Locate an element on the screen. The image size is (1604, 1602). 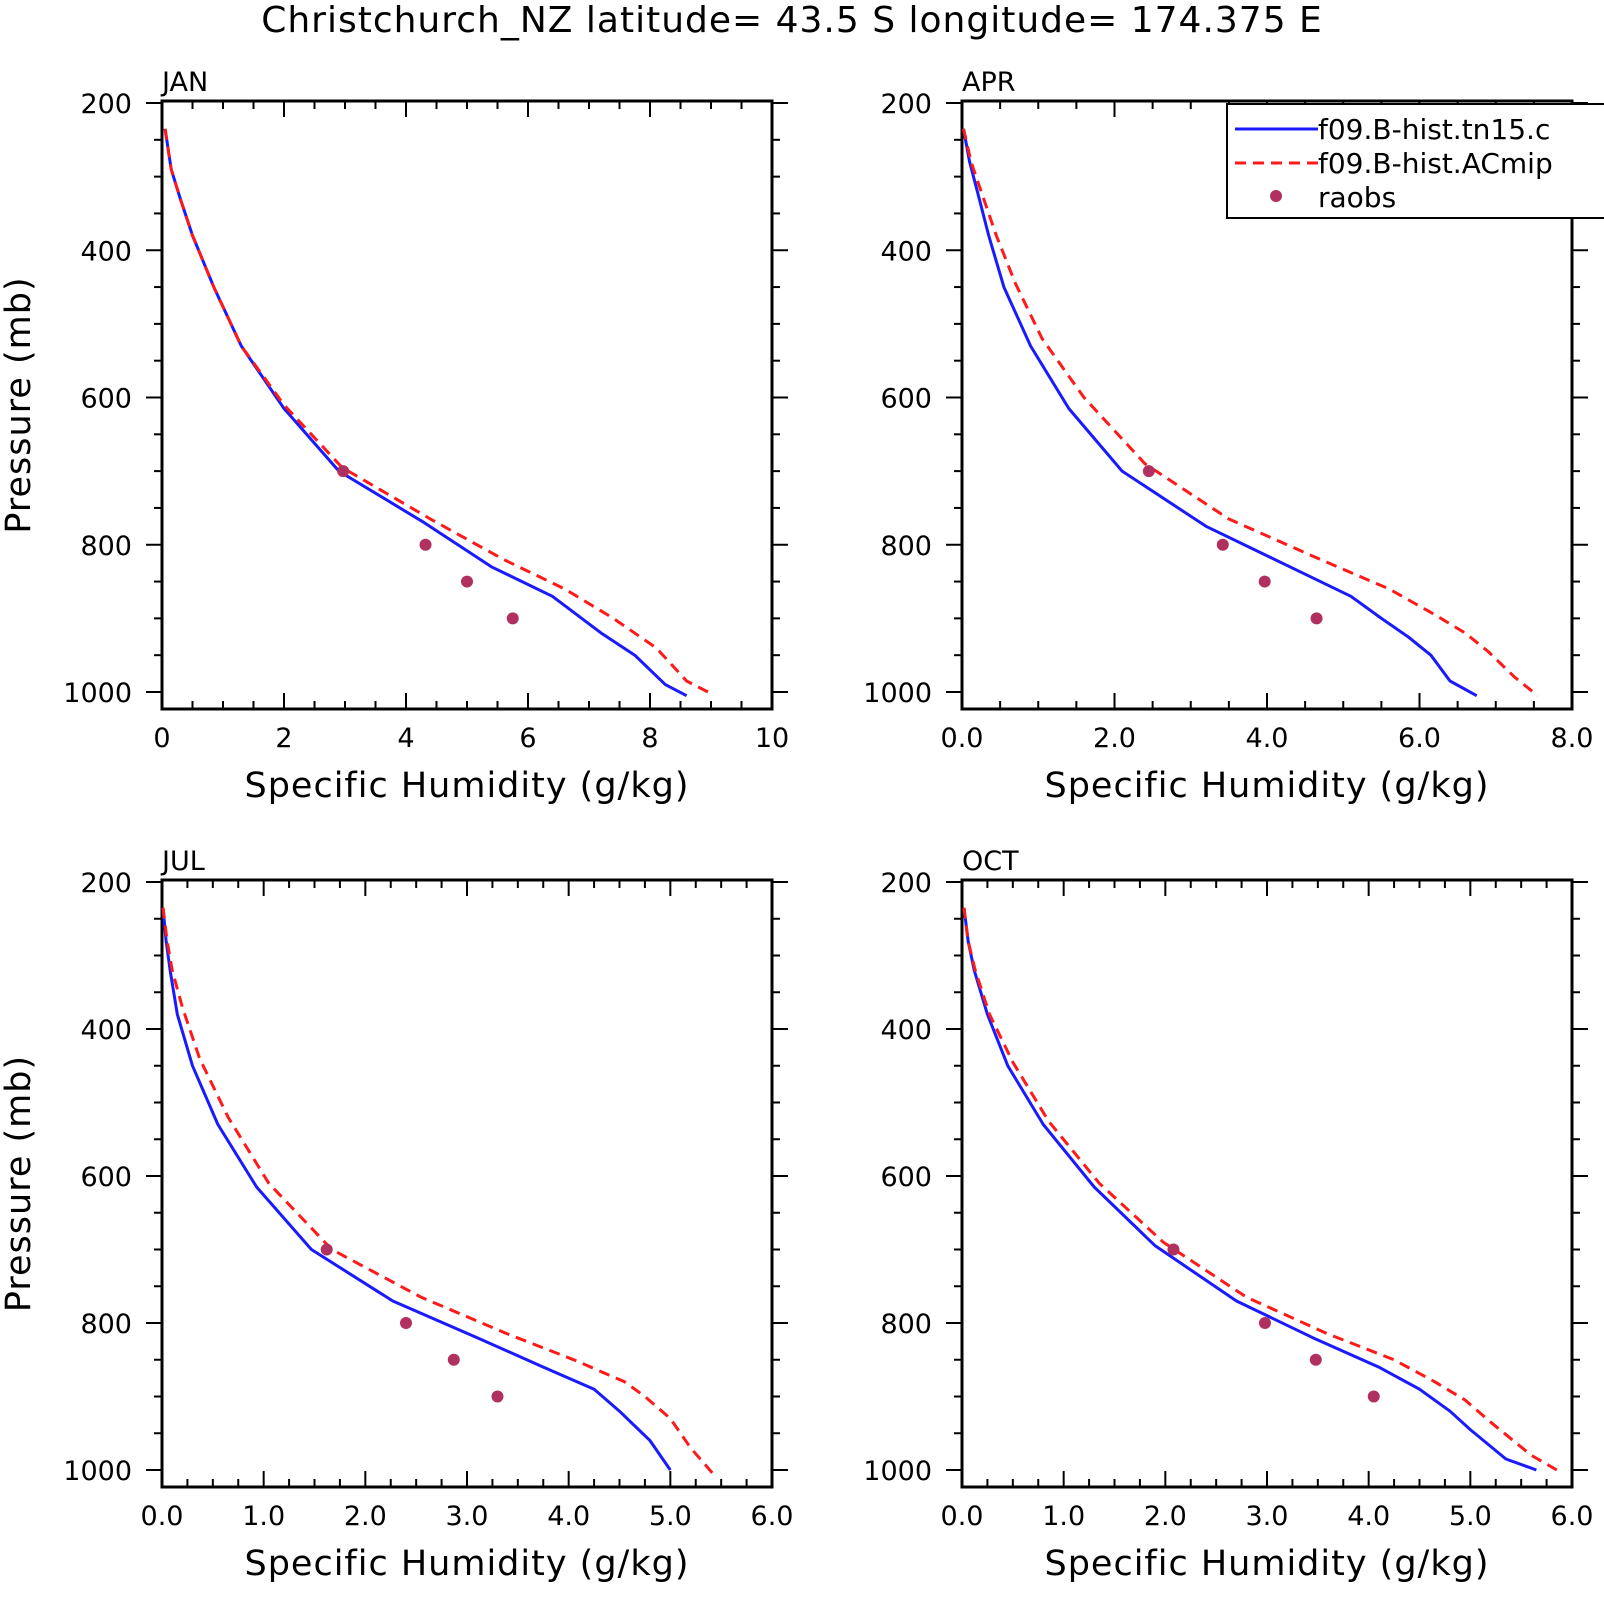
panel-label-oct: OCT is located at coordinates (990, 861).